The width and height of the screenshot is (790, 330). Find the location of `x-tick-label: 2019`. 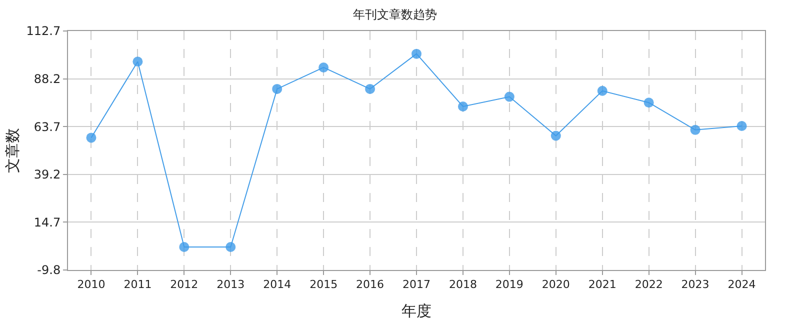

x-tick-label: 2019 is located at coordinates (509, 285).